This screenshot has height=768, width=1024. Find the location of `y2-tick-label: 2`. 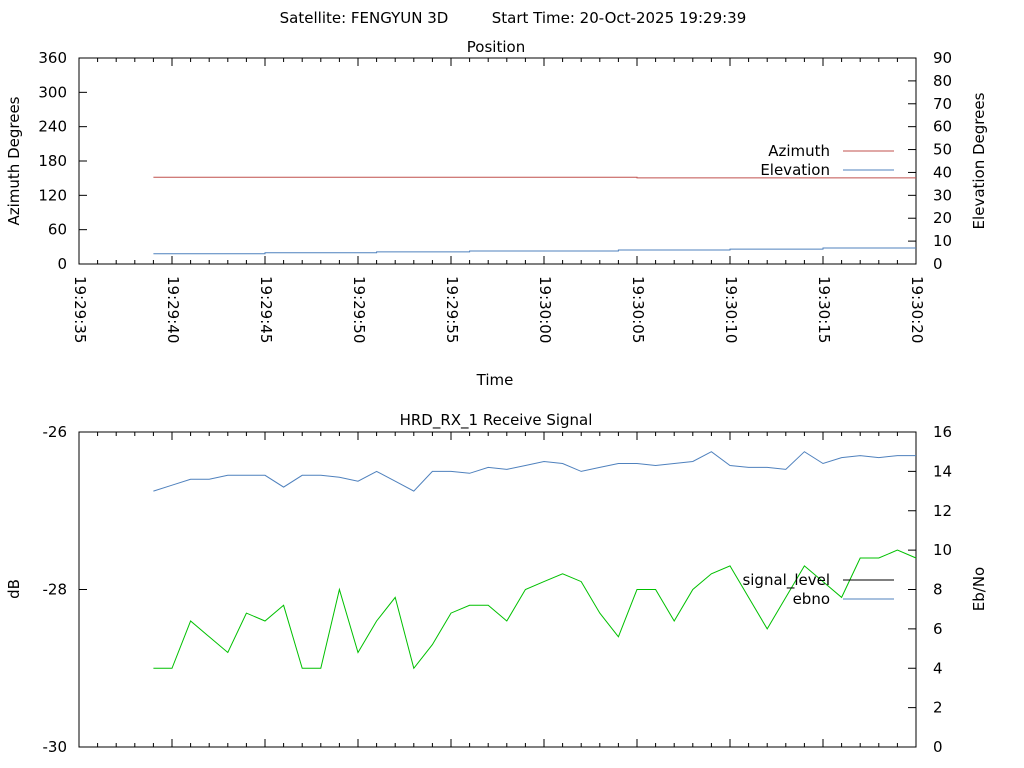

y2-tick-label: 2 is located at coordinates (938, 708).